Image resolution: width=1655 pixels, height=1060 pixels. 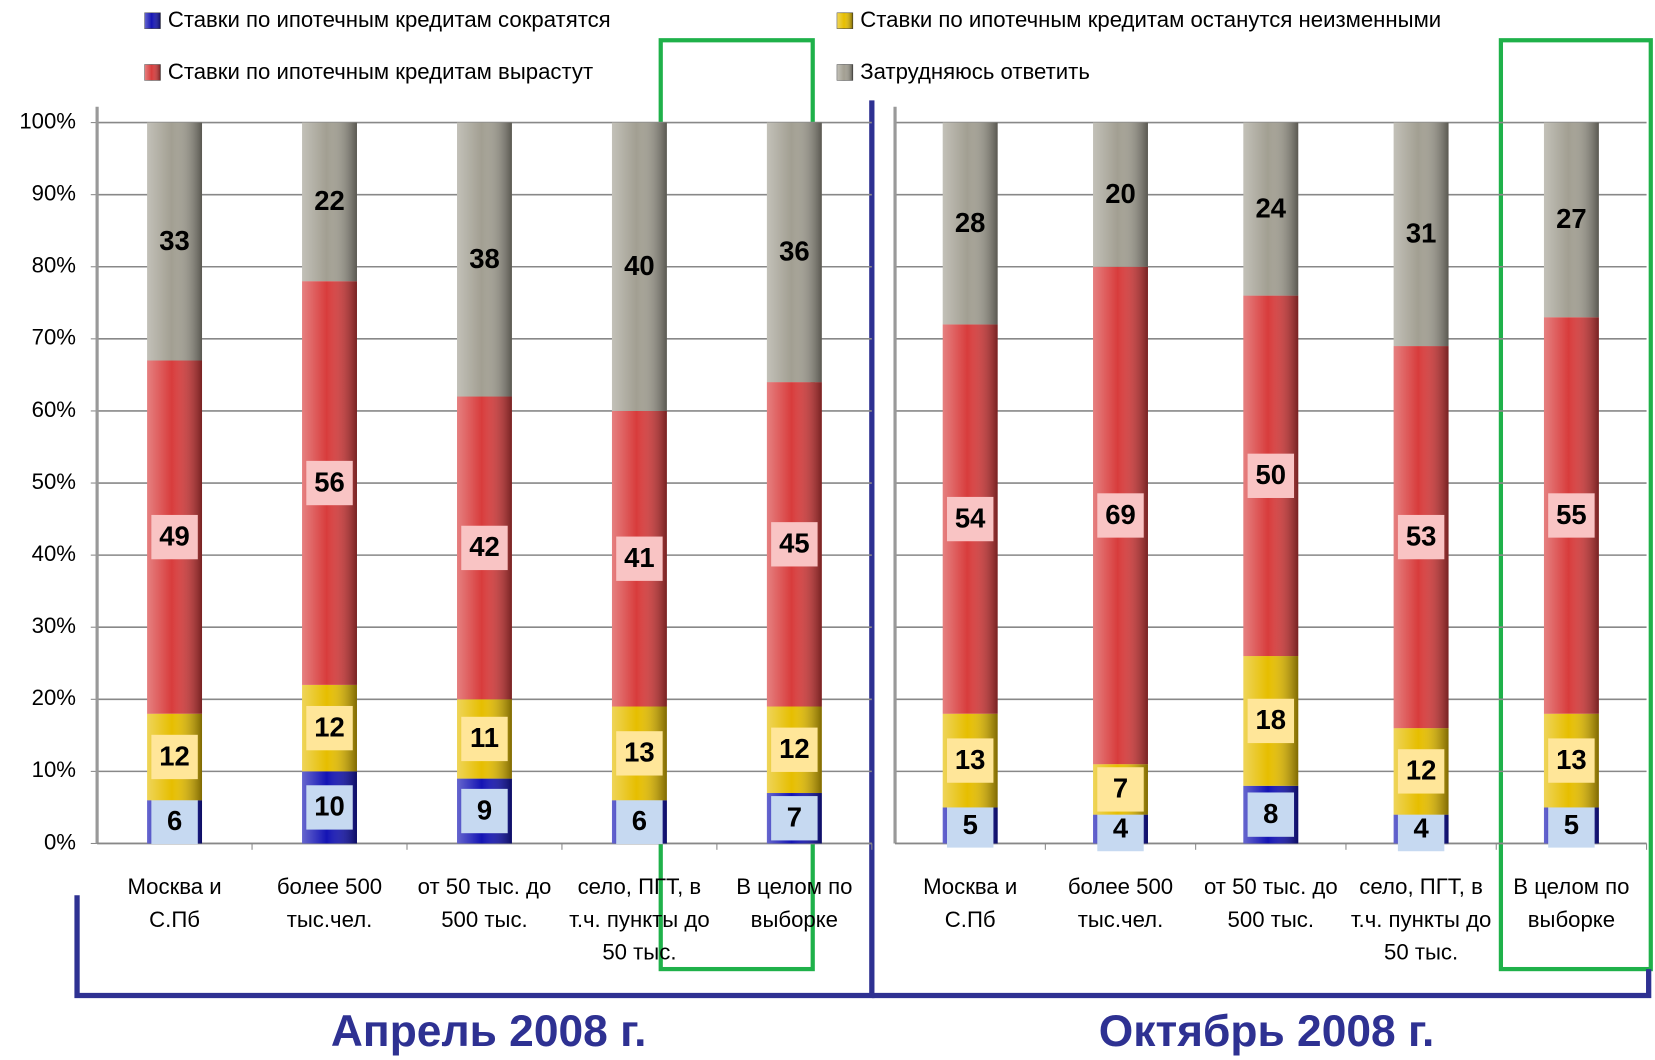 What do you see at coordinates (389, 19) in the screenshot?
I see `legend-label: Ставки по ипотечным кредитам сократятся` at bounding box center [389, 19].